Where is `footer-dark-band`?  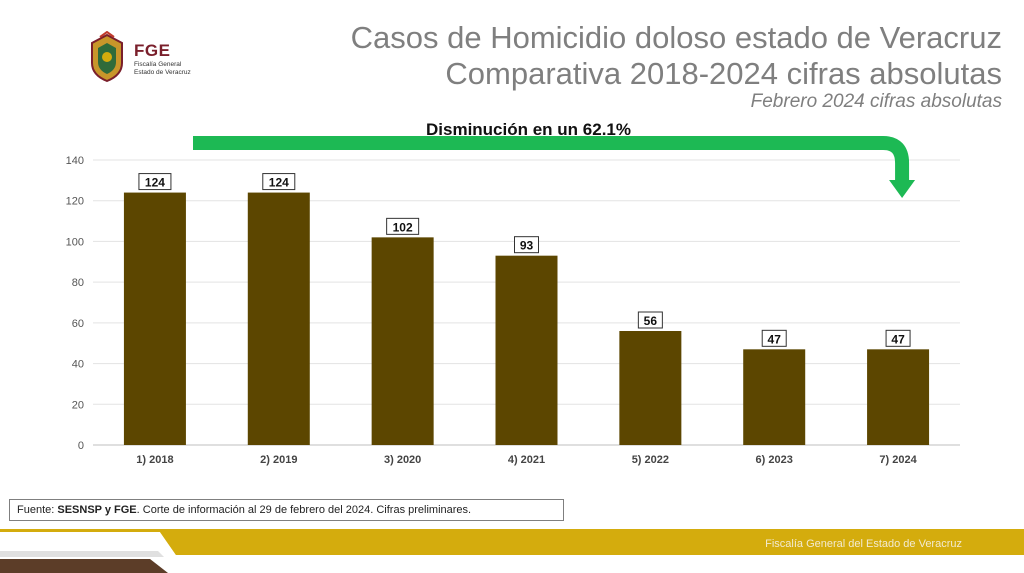
footer-dark-band is located at coordinates (84, 566).